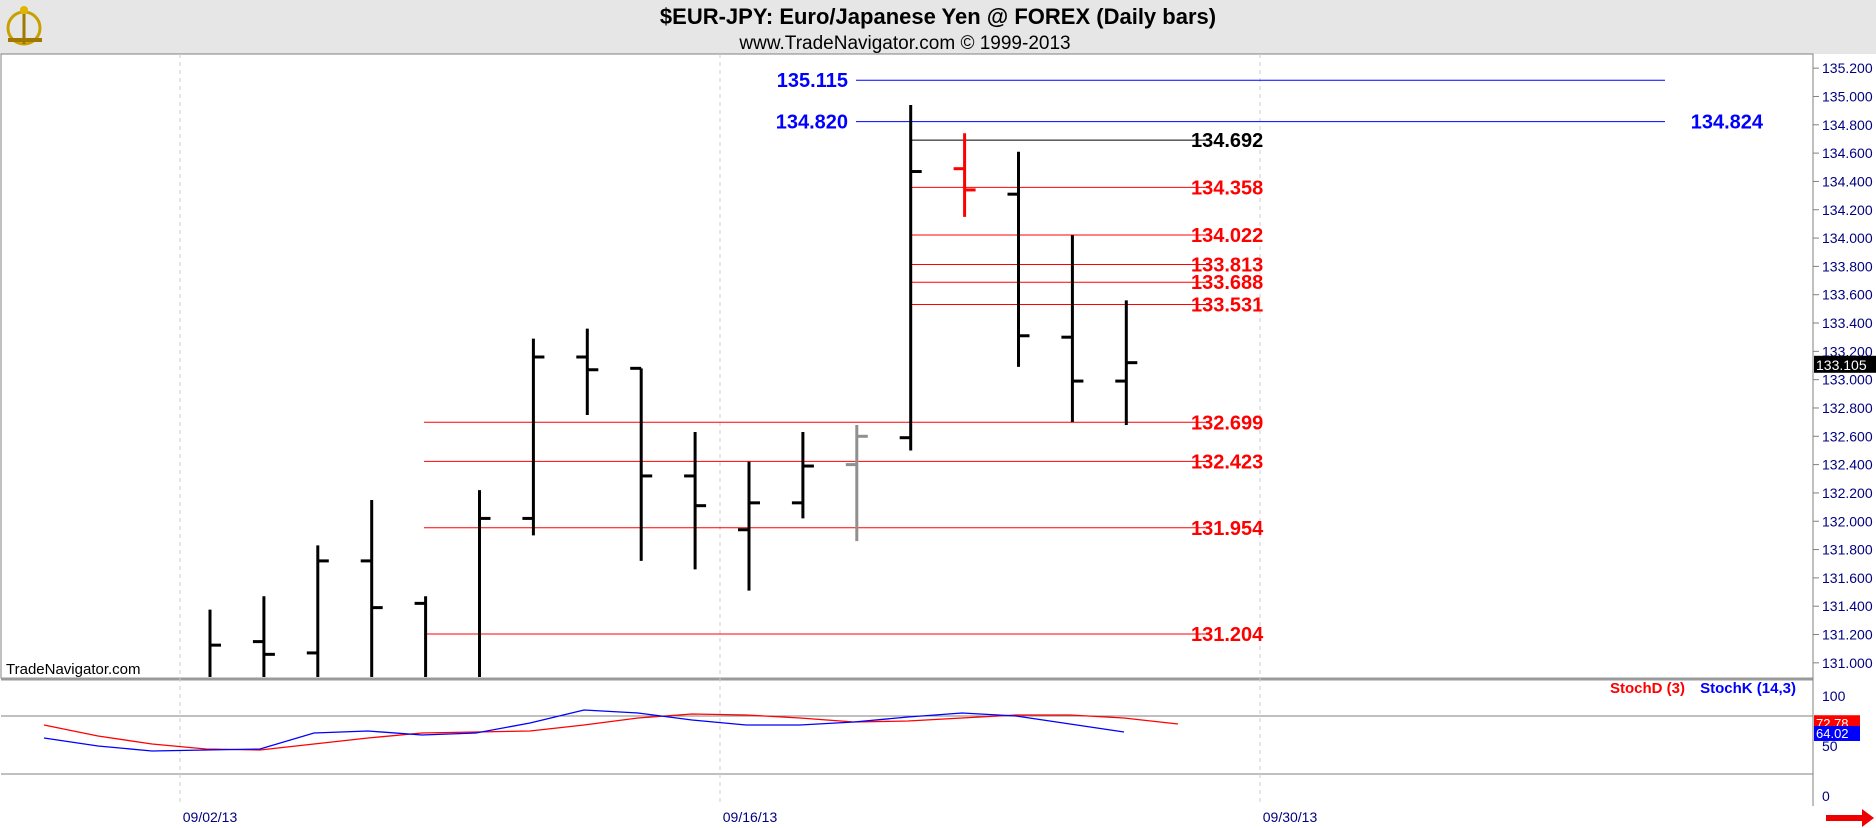  I want to click on y-tick-label: 133.000, so click(1847, 380).